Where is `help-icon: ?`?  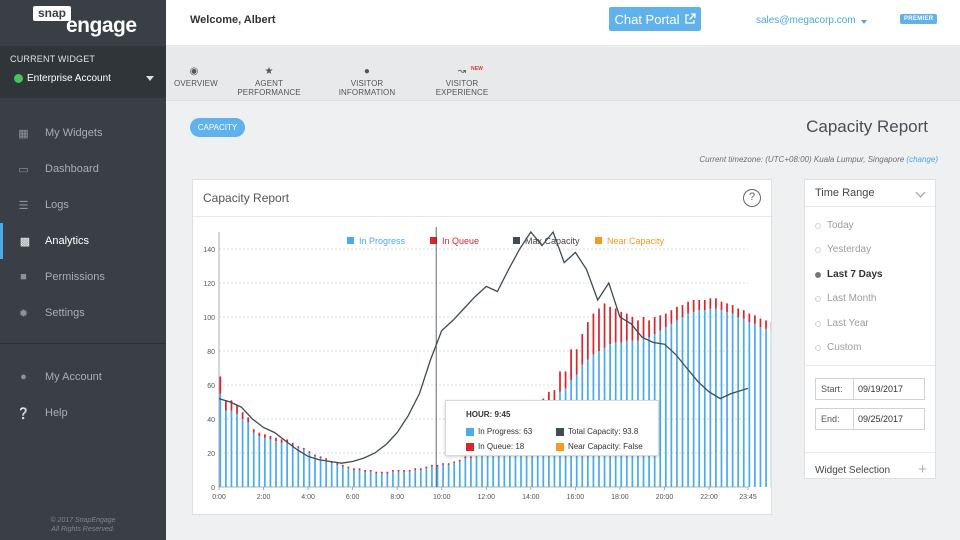
help-icon: ? is located at coordinates (752, 198).